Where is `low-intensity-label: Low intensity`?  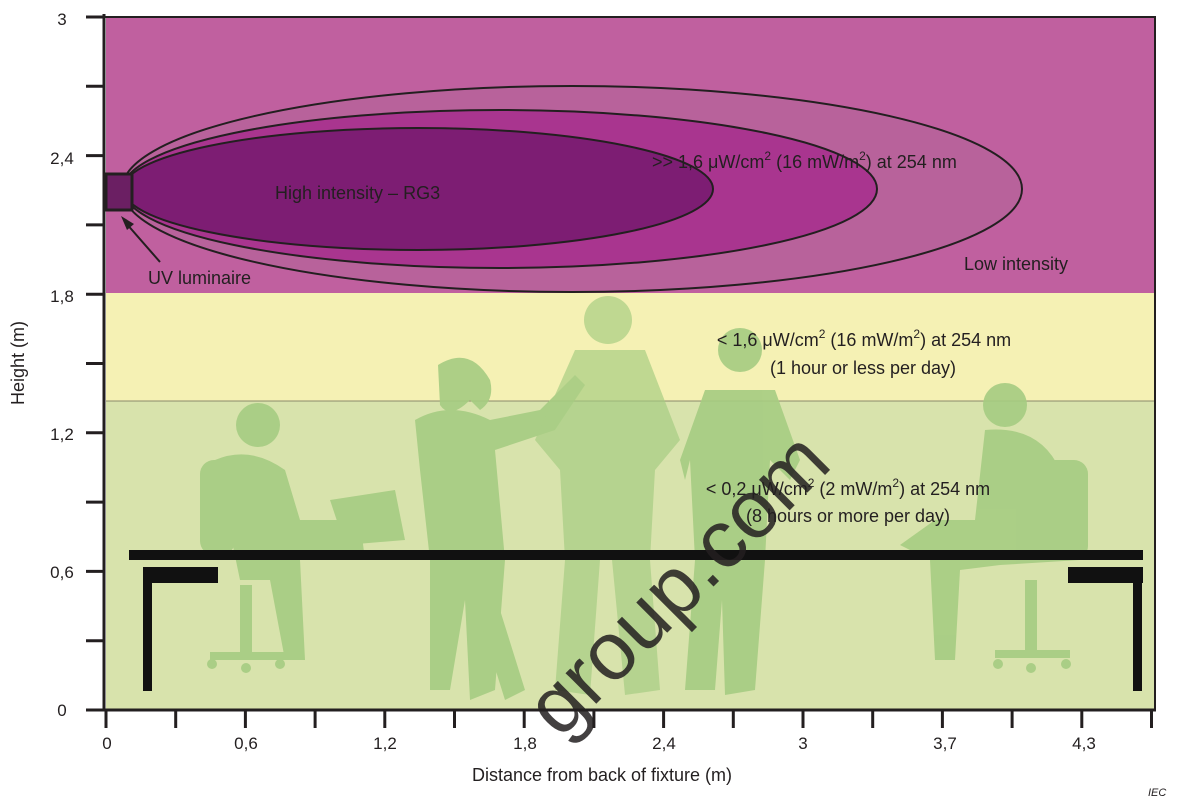 low-intensity-label: Low intensity is located at coordinates (1016, 264).